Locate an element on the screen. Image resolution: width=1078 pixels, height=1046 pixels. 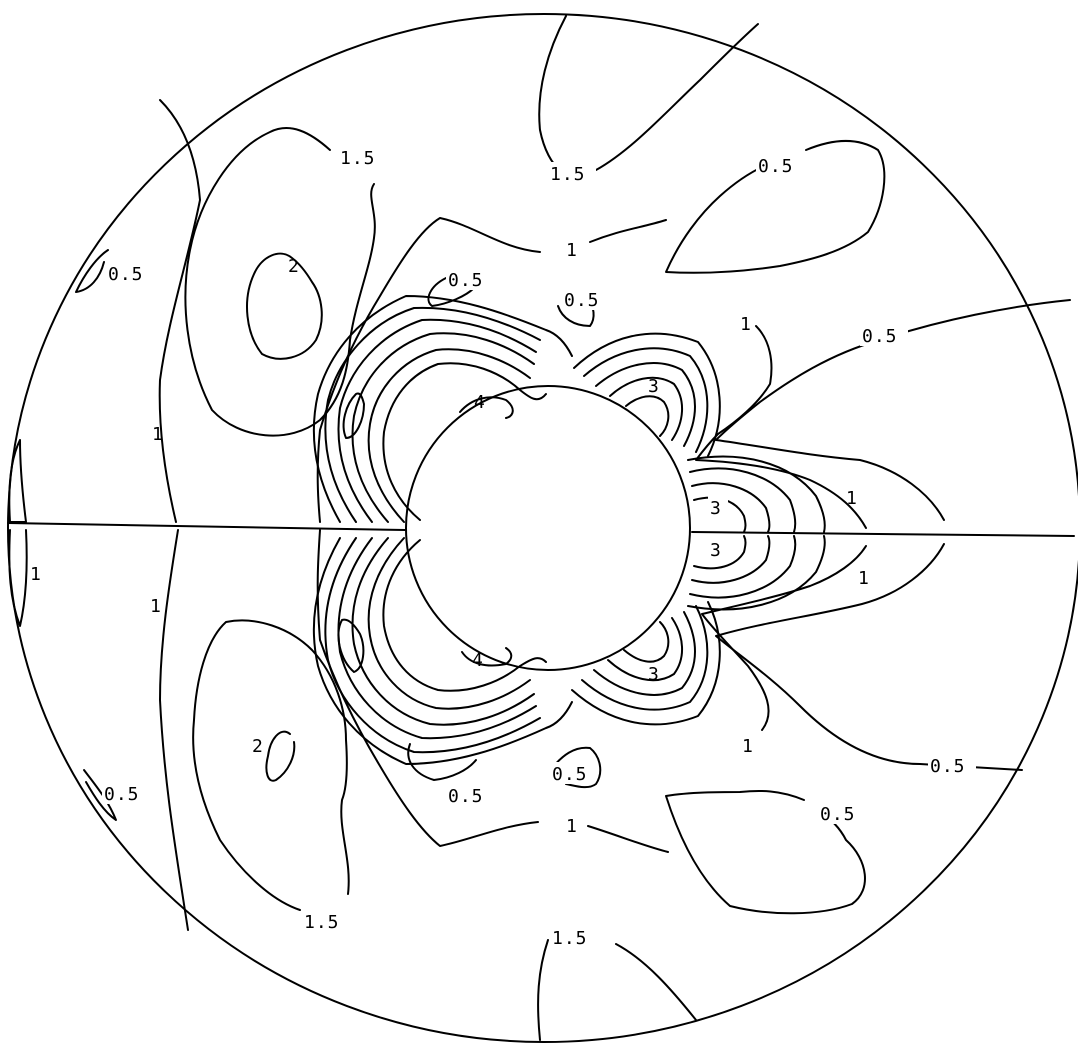
contour-edge-0.5-lower is located at coordinates (100, 795).